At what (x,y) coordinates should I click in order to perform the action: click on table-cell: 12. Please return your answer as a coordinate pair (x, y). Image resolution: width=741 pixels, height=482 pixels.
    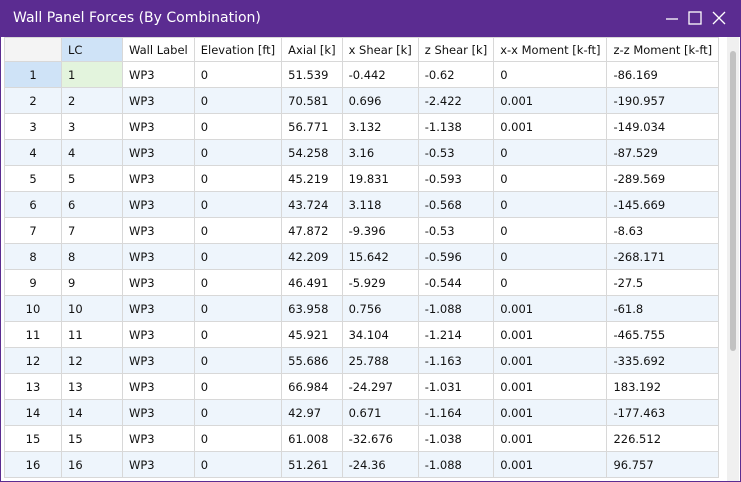
    Looking at the image, I should click on (92, 360).